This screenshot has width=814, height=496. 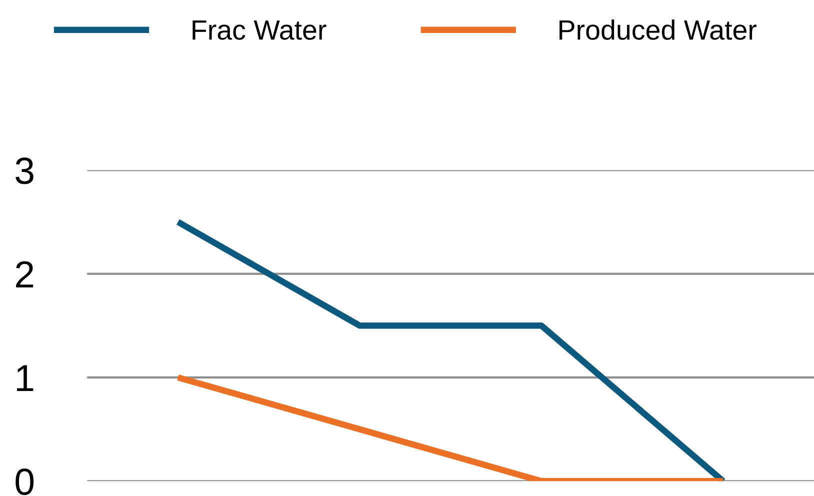 What do you see at coordinates (25, 378) in the screenshot?
I see `y-tick-label: 1` at bounding box center [25, 378].